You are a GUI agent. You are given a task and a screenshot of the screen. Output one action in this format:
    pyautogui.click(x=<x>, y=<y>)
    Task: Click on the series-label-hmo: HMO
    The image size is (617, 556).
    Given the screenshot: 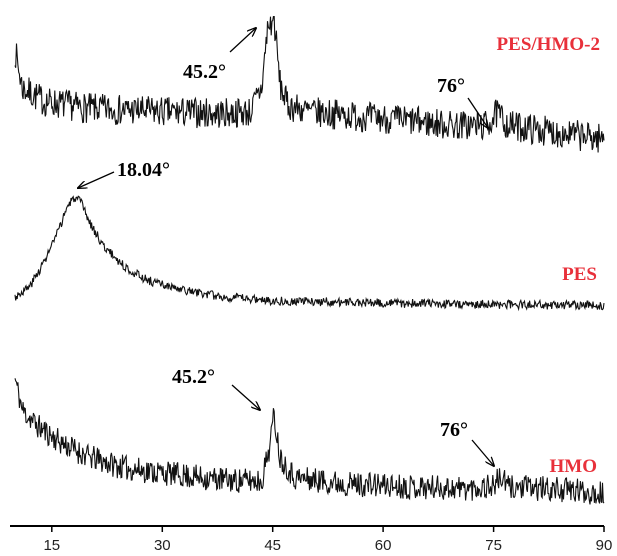 What is the action you would take?
    pyautogui.click(x=574, y=466)
    